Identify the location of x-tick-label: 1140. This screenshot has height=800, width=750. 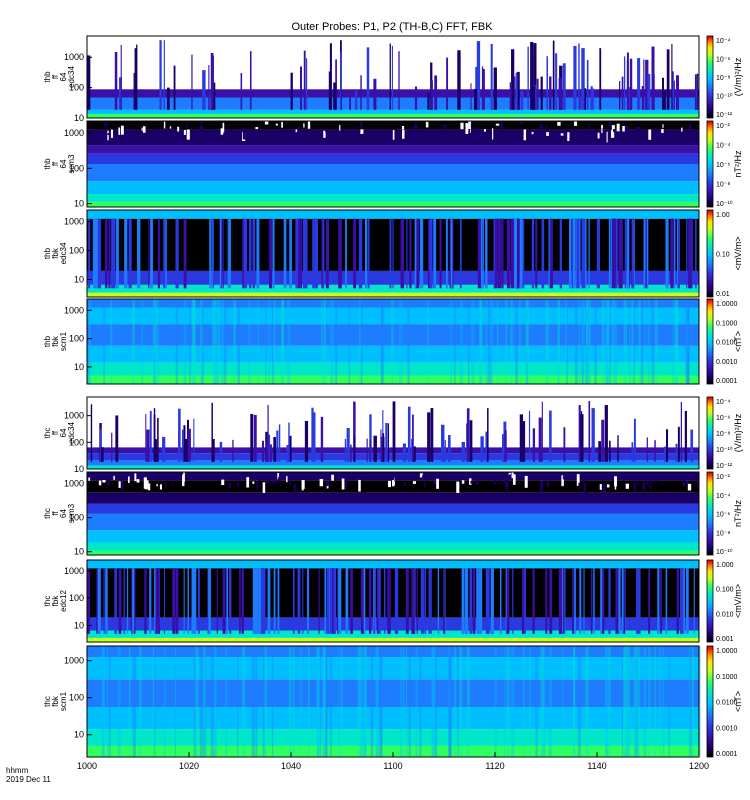
(596, 766).